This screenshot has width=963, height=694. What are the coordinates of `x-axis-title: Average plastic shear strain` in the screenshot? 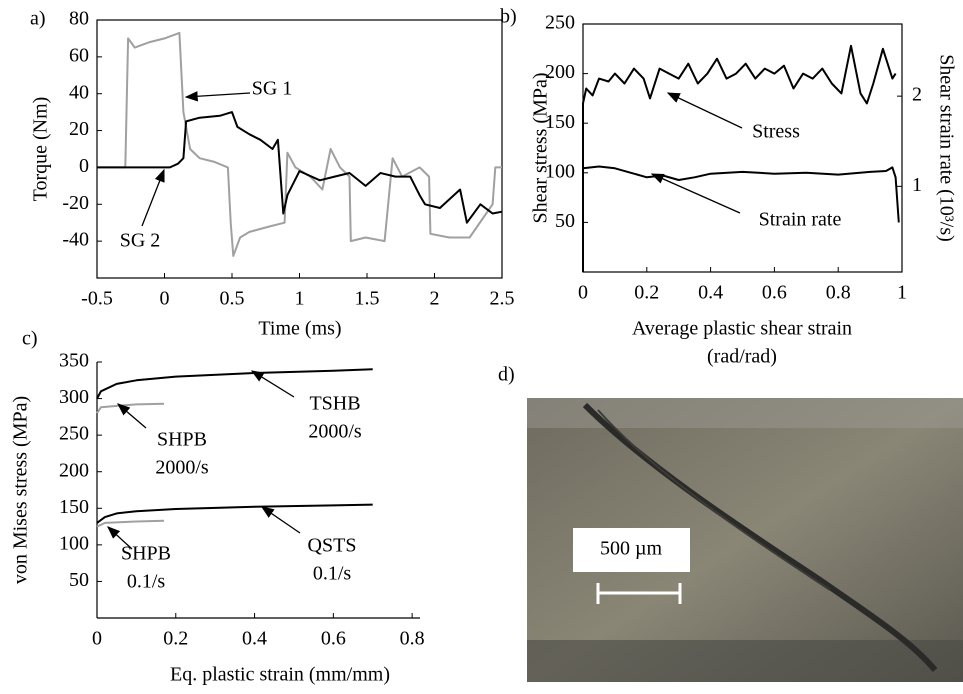 It's located at (742, 329).